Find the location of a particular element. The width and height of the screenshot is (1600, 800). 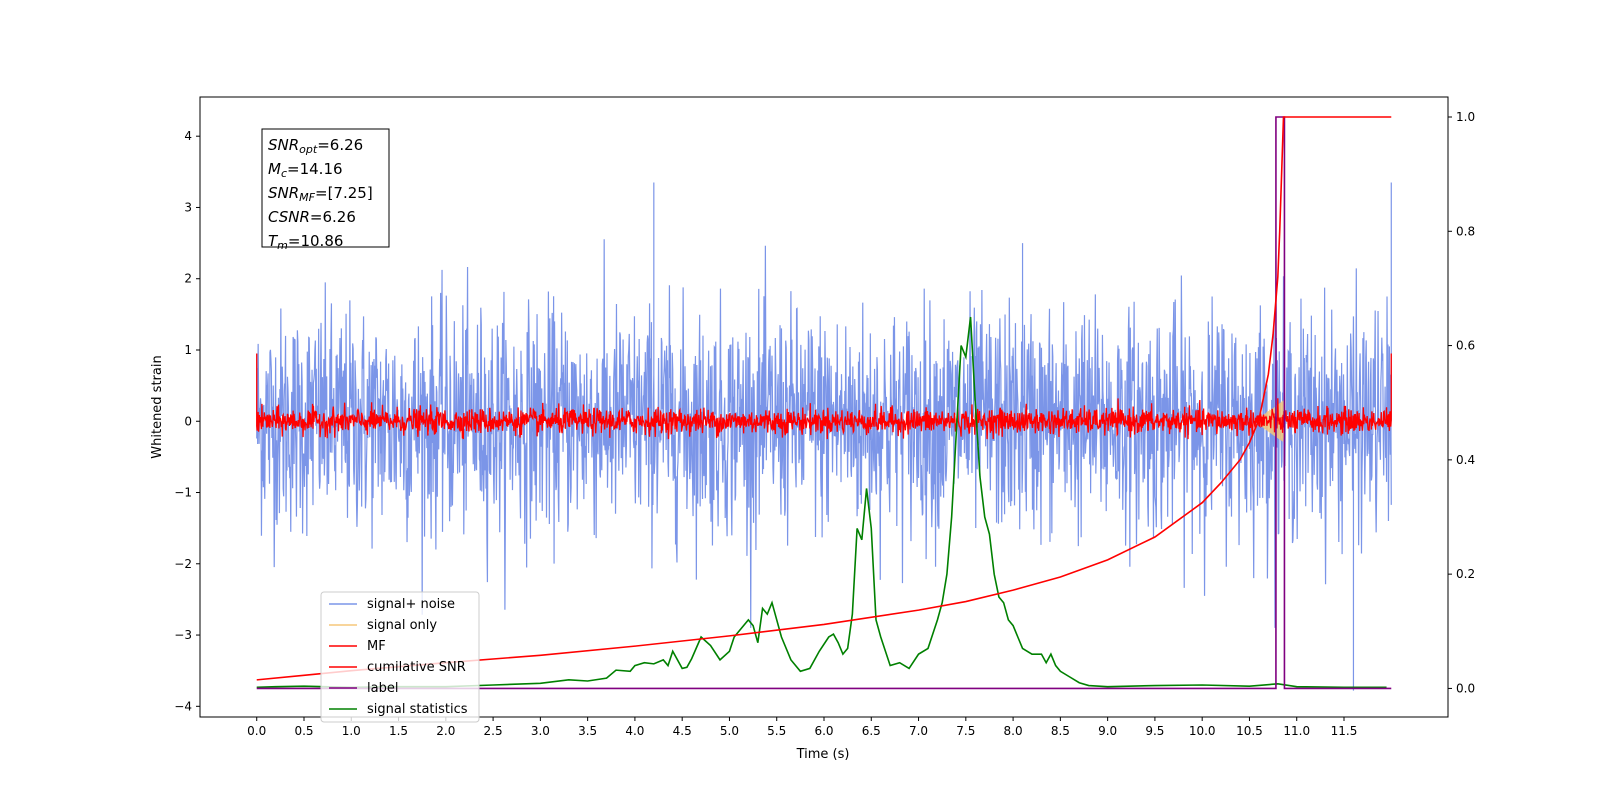

y-tick-label-left: −4 is located at coordinates (183, 706).